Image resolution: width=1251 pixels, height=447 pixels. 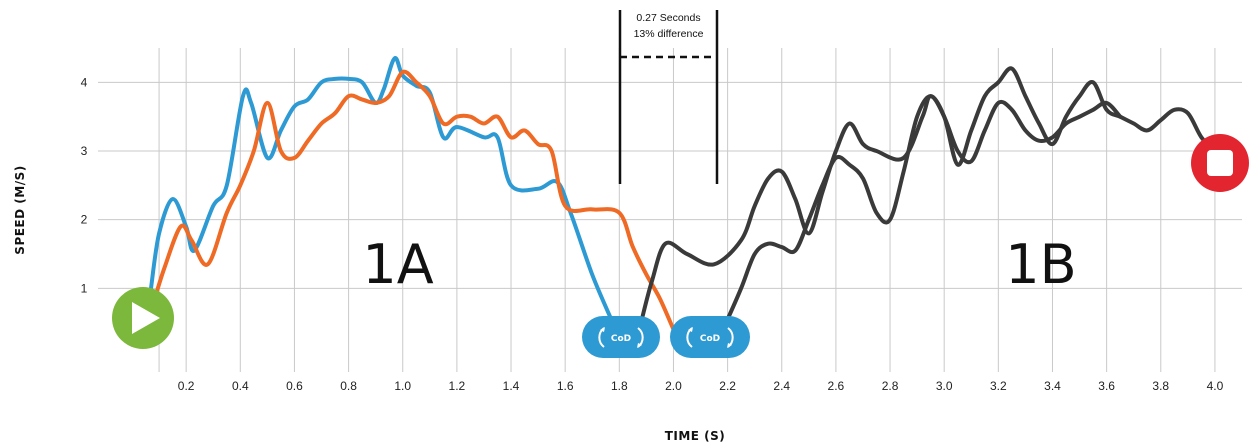 I want to click on segment-1b-label: 1B, so click(x=1040, y=264).